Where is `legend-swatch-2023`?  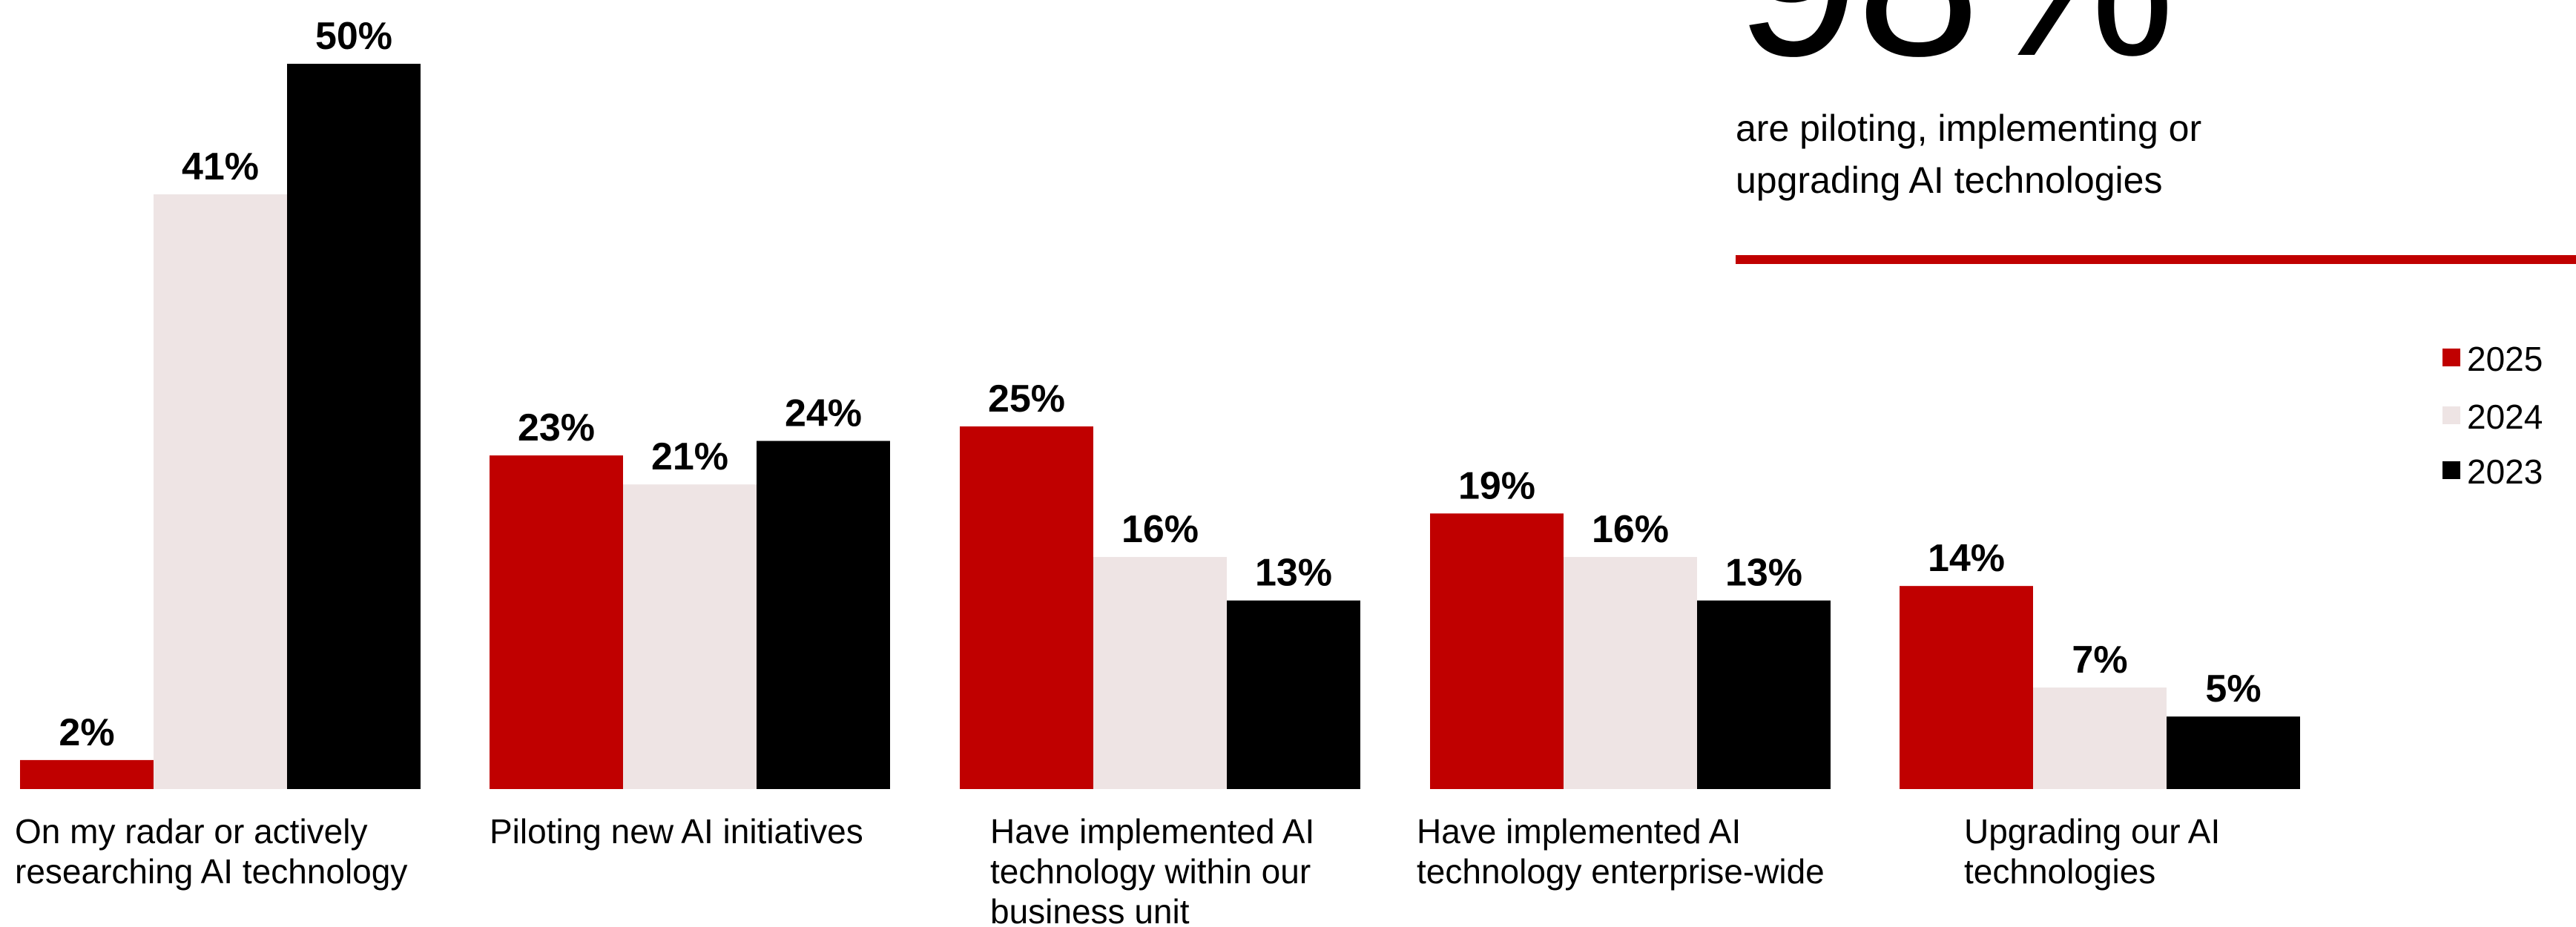 legend-swatch-2023 is located at coordinates (2451, 470).